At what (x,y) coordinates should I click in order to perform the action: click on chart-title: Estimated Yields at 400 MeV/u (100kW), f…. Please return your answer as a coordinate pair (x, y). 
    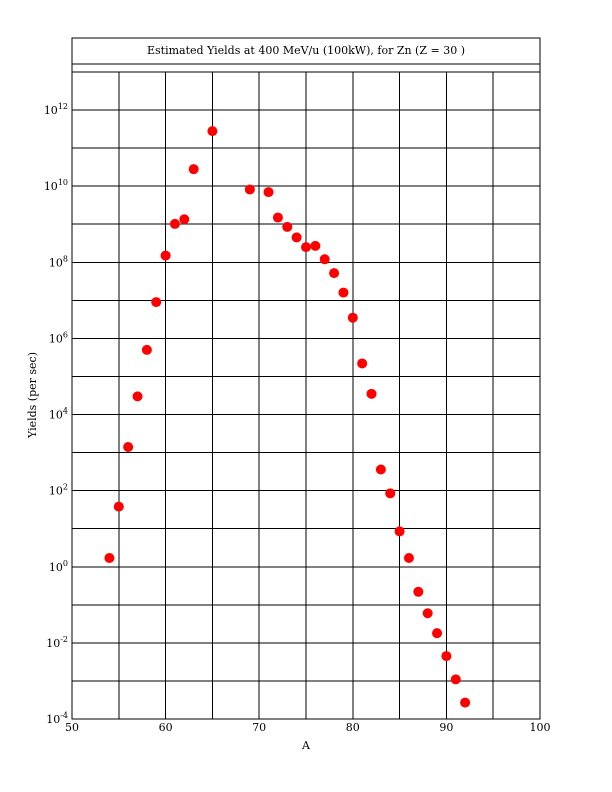
    Looking at the image, I should click on (306, 50).